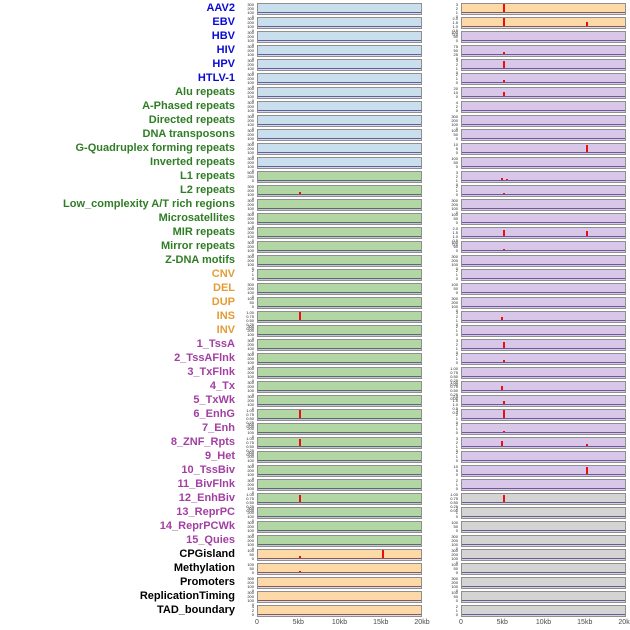  What do you see at coordinates (247, 321) in the screenshot?
I see `y-axis-ticks-left: 1.00 0.75 0.50 0.25 0.00` at bounding box center [247, 321].